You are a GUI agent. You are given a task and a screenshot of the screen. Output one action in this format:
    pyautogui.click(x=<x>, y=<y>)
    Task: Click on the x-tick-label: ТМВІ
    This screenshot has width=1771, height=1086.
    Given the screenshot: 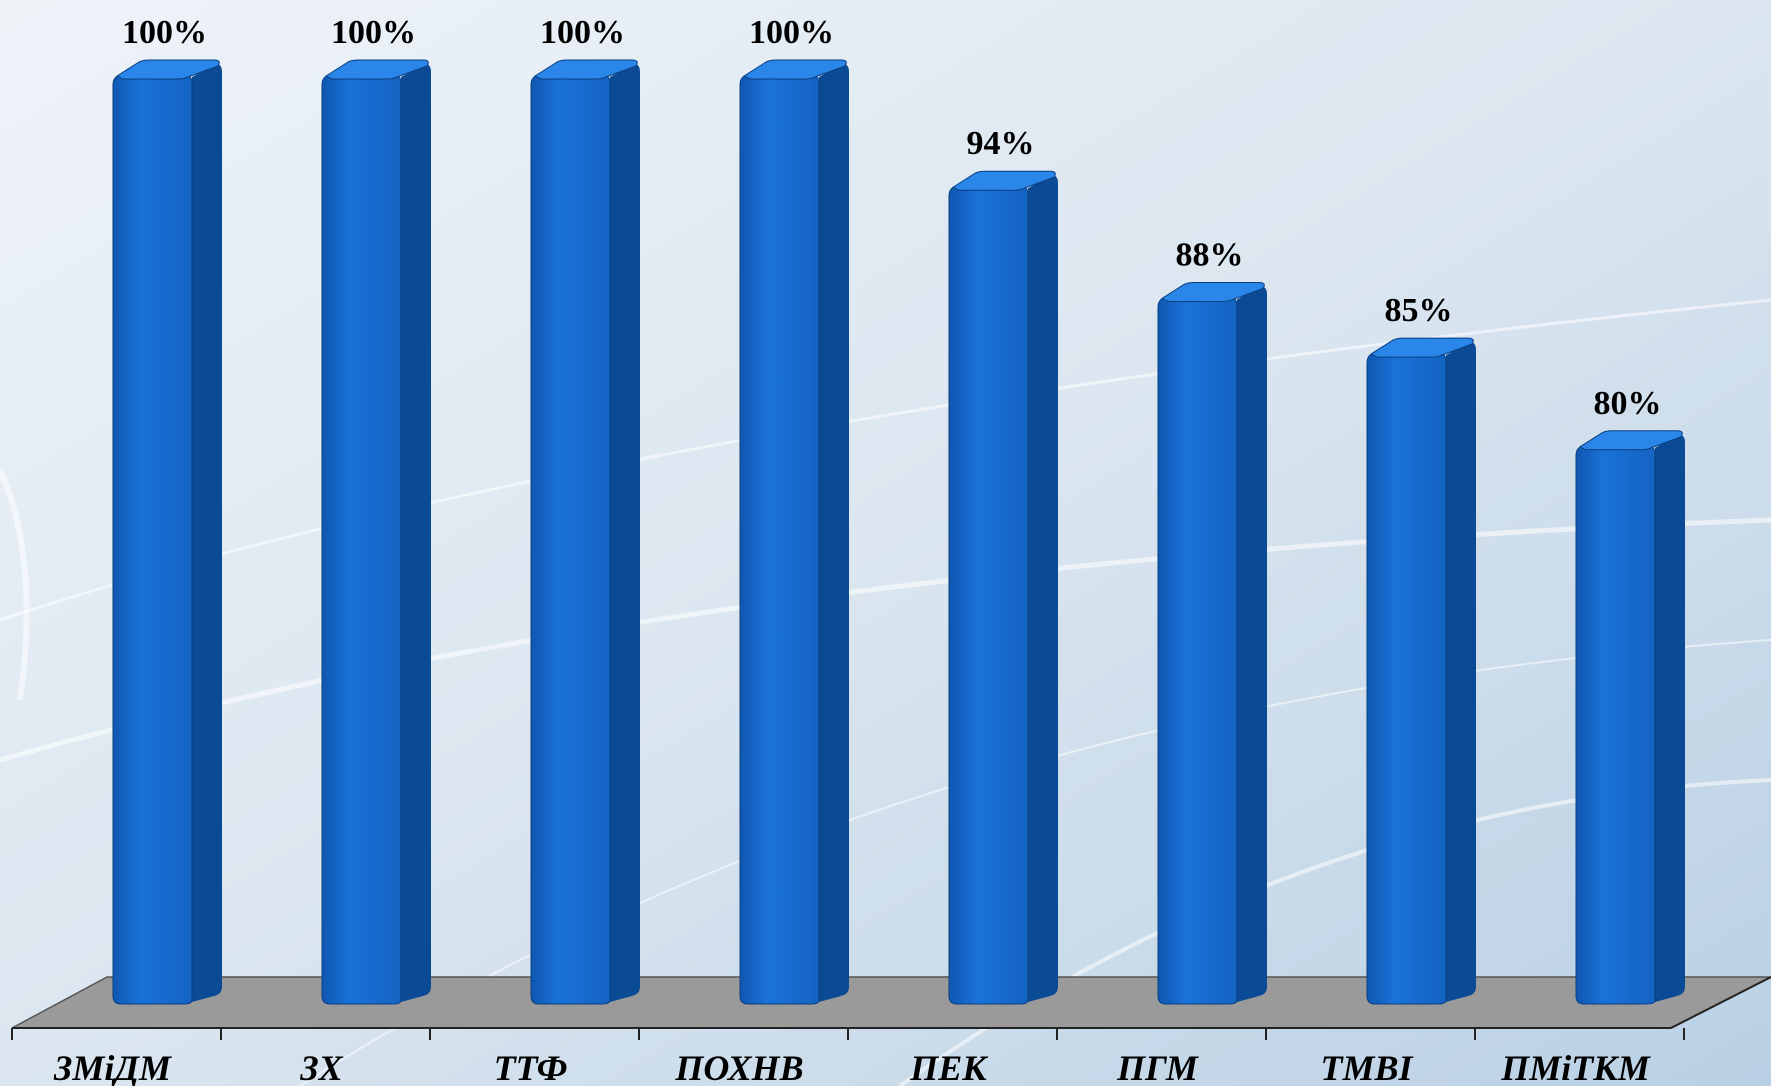 What is the action you would take?
    pyautogui.click(x=1367, y=1067)
    